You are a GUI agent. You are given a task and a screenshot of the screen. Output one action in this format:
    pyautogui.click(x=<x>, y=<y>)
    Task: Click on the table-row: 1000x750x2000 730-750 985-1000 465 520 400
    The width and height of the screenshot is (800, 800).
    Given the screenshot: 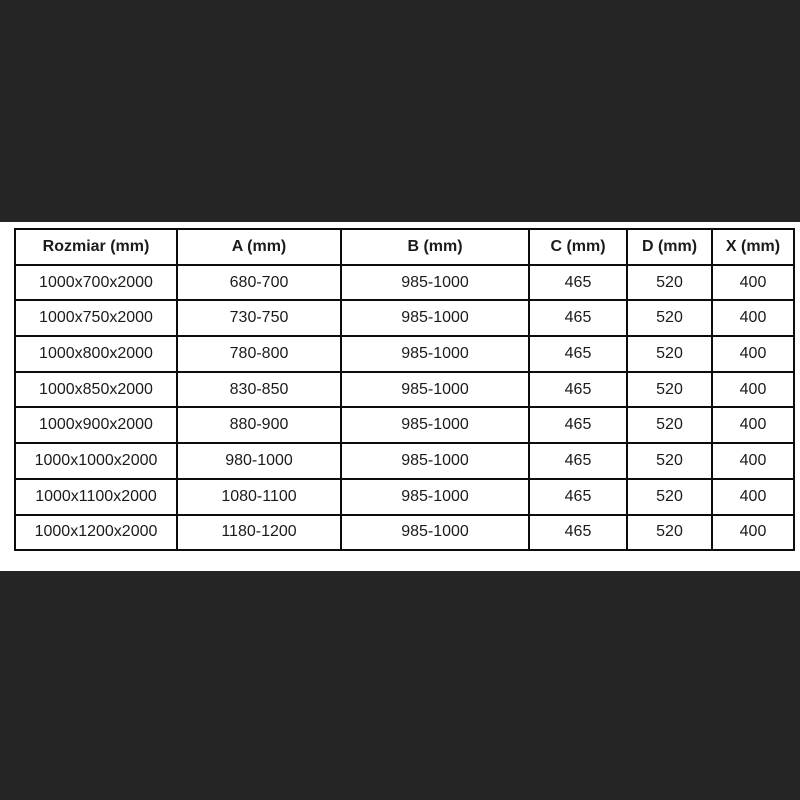 What is the action you would take?
    pyautogui.click(x=404, y=318)
    